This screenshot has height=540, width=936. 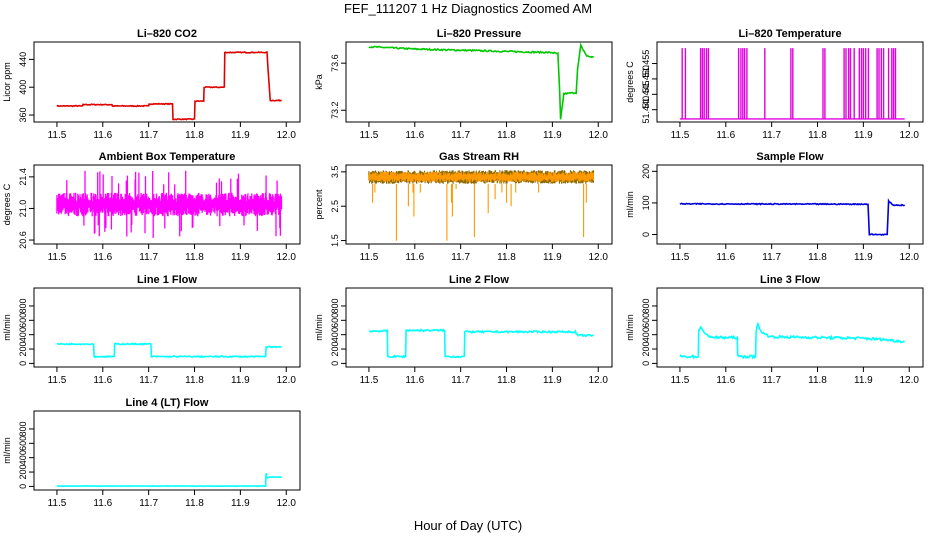 I want to click on panel-title: Li–820 CO2, so click(x=167, y=34).